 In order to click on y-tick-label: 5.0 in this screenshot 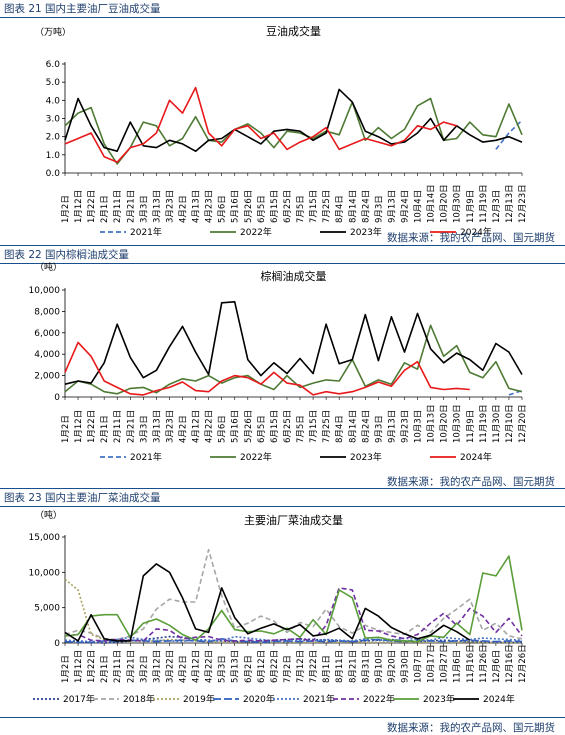, I will do `click(53, 83)`.